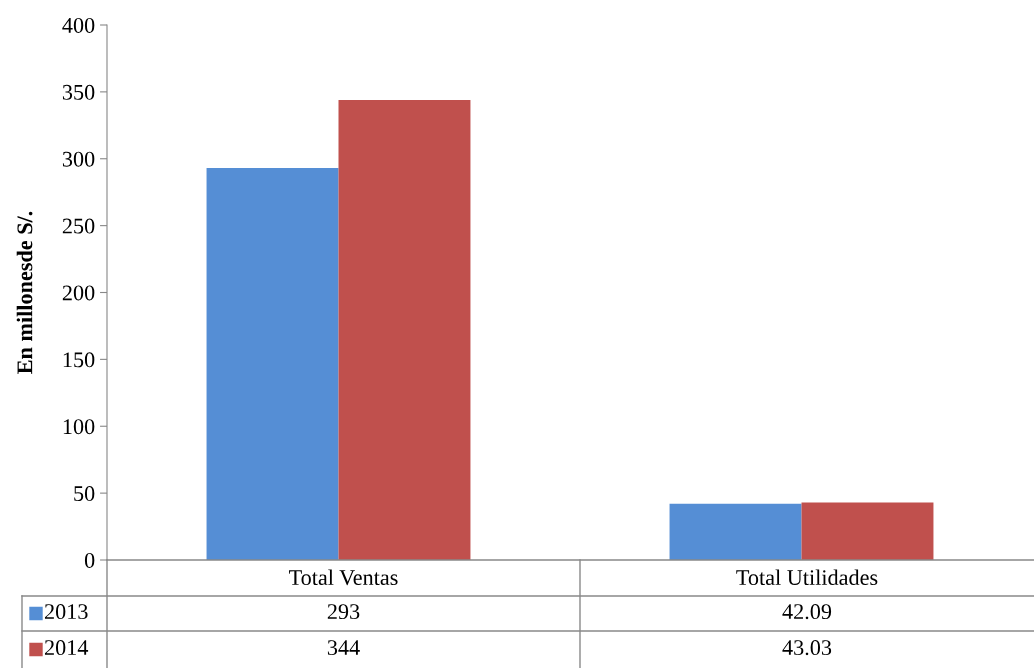 The width and height of the screenshot is (1034, 668). I want to click on x-tick-label: Total Utilidades, so click(807, 577).